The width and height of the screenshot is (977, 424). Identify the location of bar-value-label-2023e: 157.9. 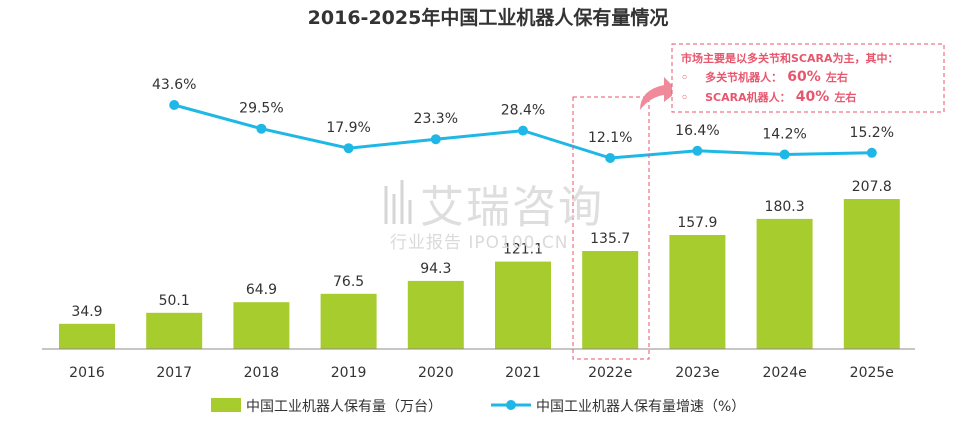
(697, 223).